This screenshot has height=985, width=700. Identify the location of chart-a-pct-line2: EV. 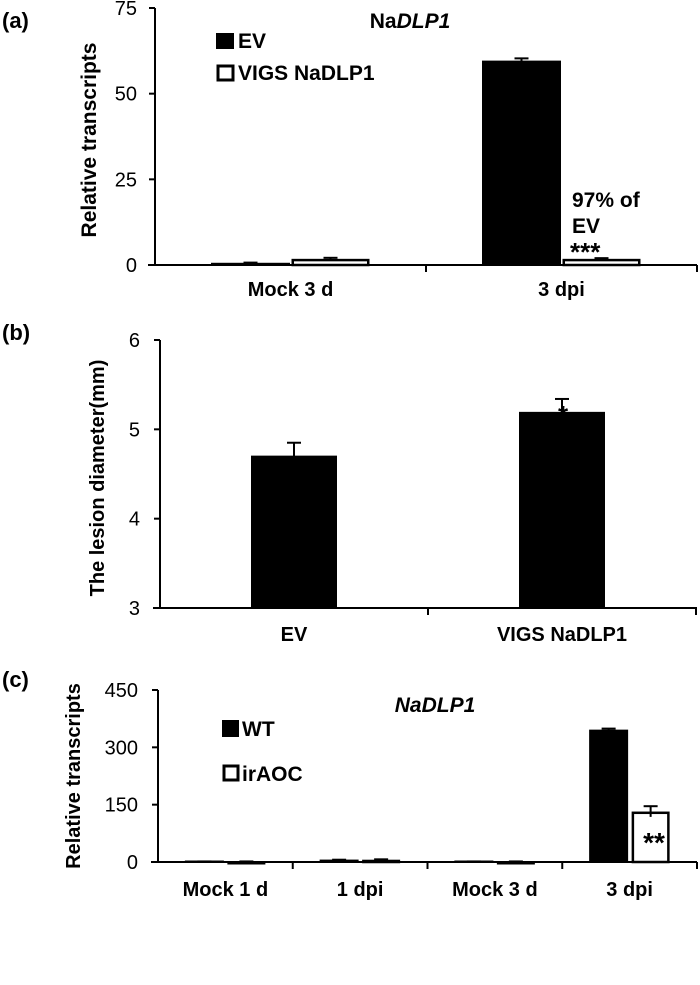
(586, 226).